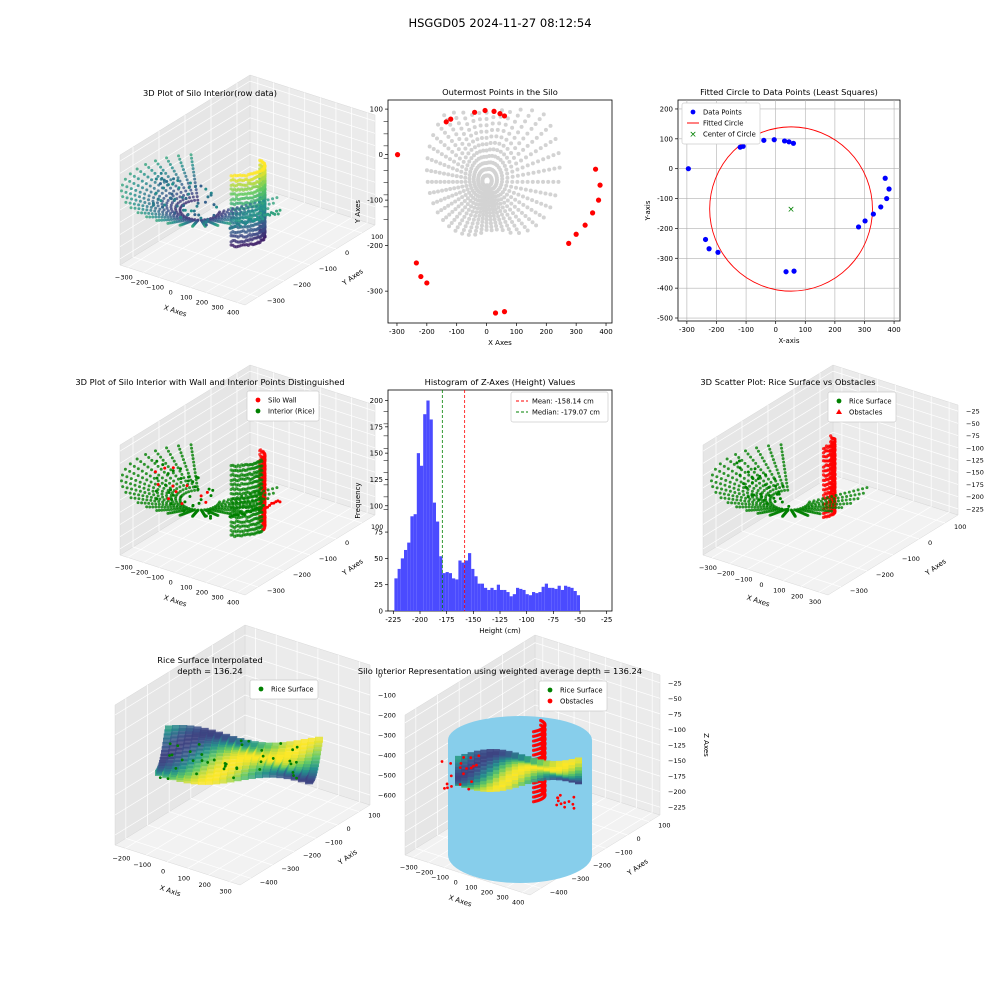 Image resolution: width=1000 pixels, height=1000 pixels. What do you see at coordinates (221, 206) in the screenshot?
I see `grid-y` at bounding box center [221, 206].